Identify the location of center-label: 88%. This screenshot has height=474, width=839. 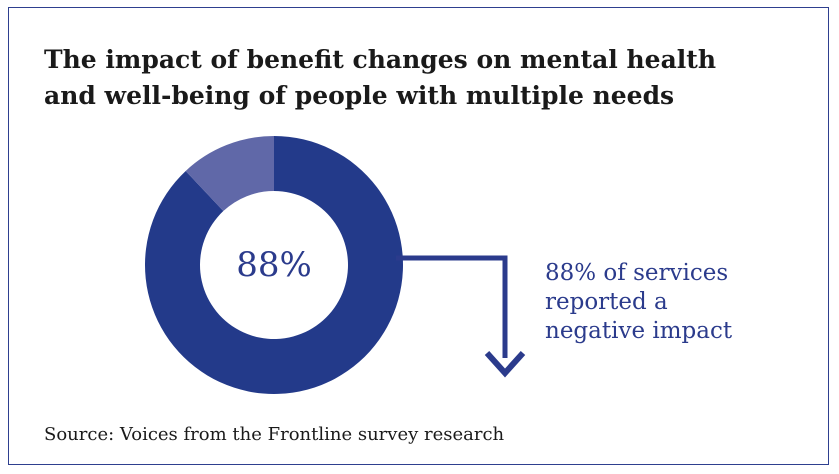
(274, 265).